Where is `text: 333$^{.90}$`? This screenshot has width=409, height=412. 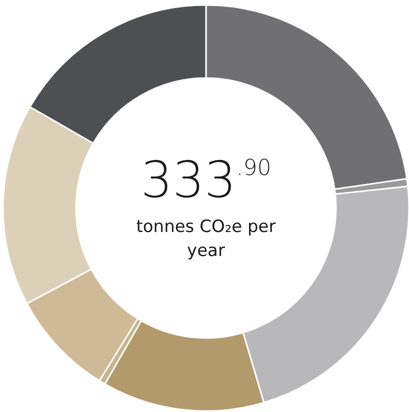 text: 333$^{.90}$ is located at coordinates (206, 179).